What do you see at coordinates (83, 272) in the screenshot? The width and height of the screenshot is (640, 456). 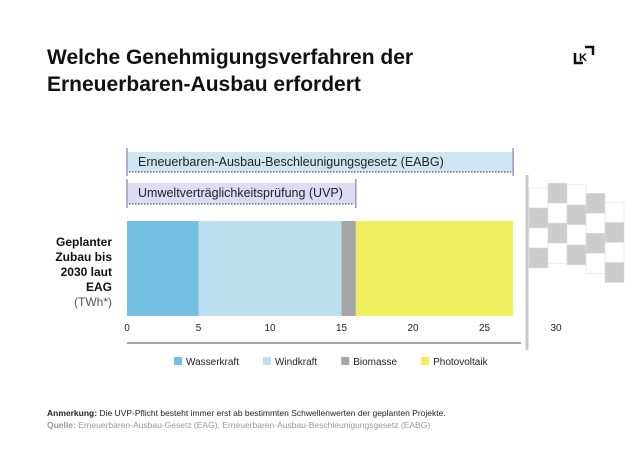 I see `category-label: Geplanter Zubau bis 2030 laut EAG (TWh*)` at bounding box center [83, 272].